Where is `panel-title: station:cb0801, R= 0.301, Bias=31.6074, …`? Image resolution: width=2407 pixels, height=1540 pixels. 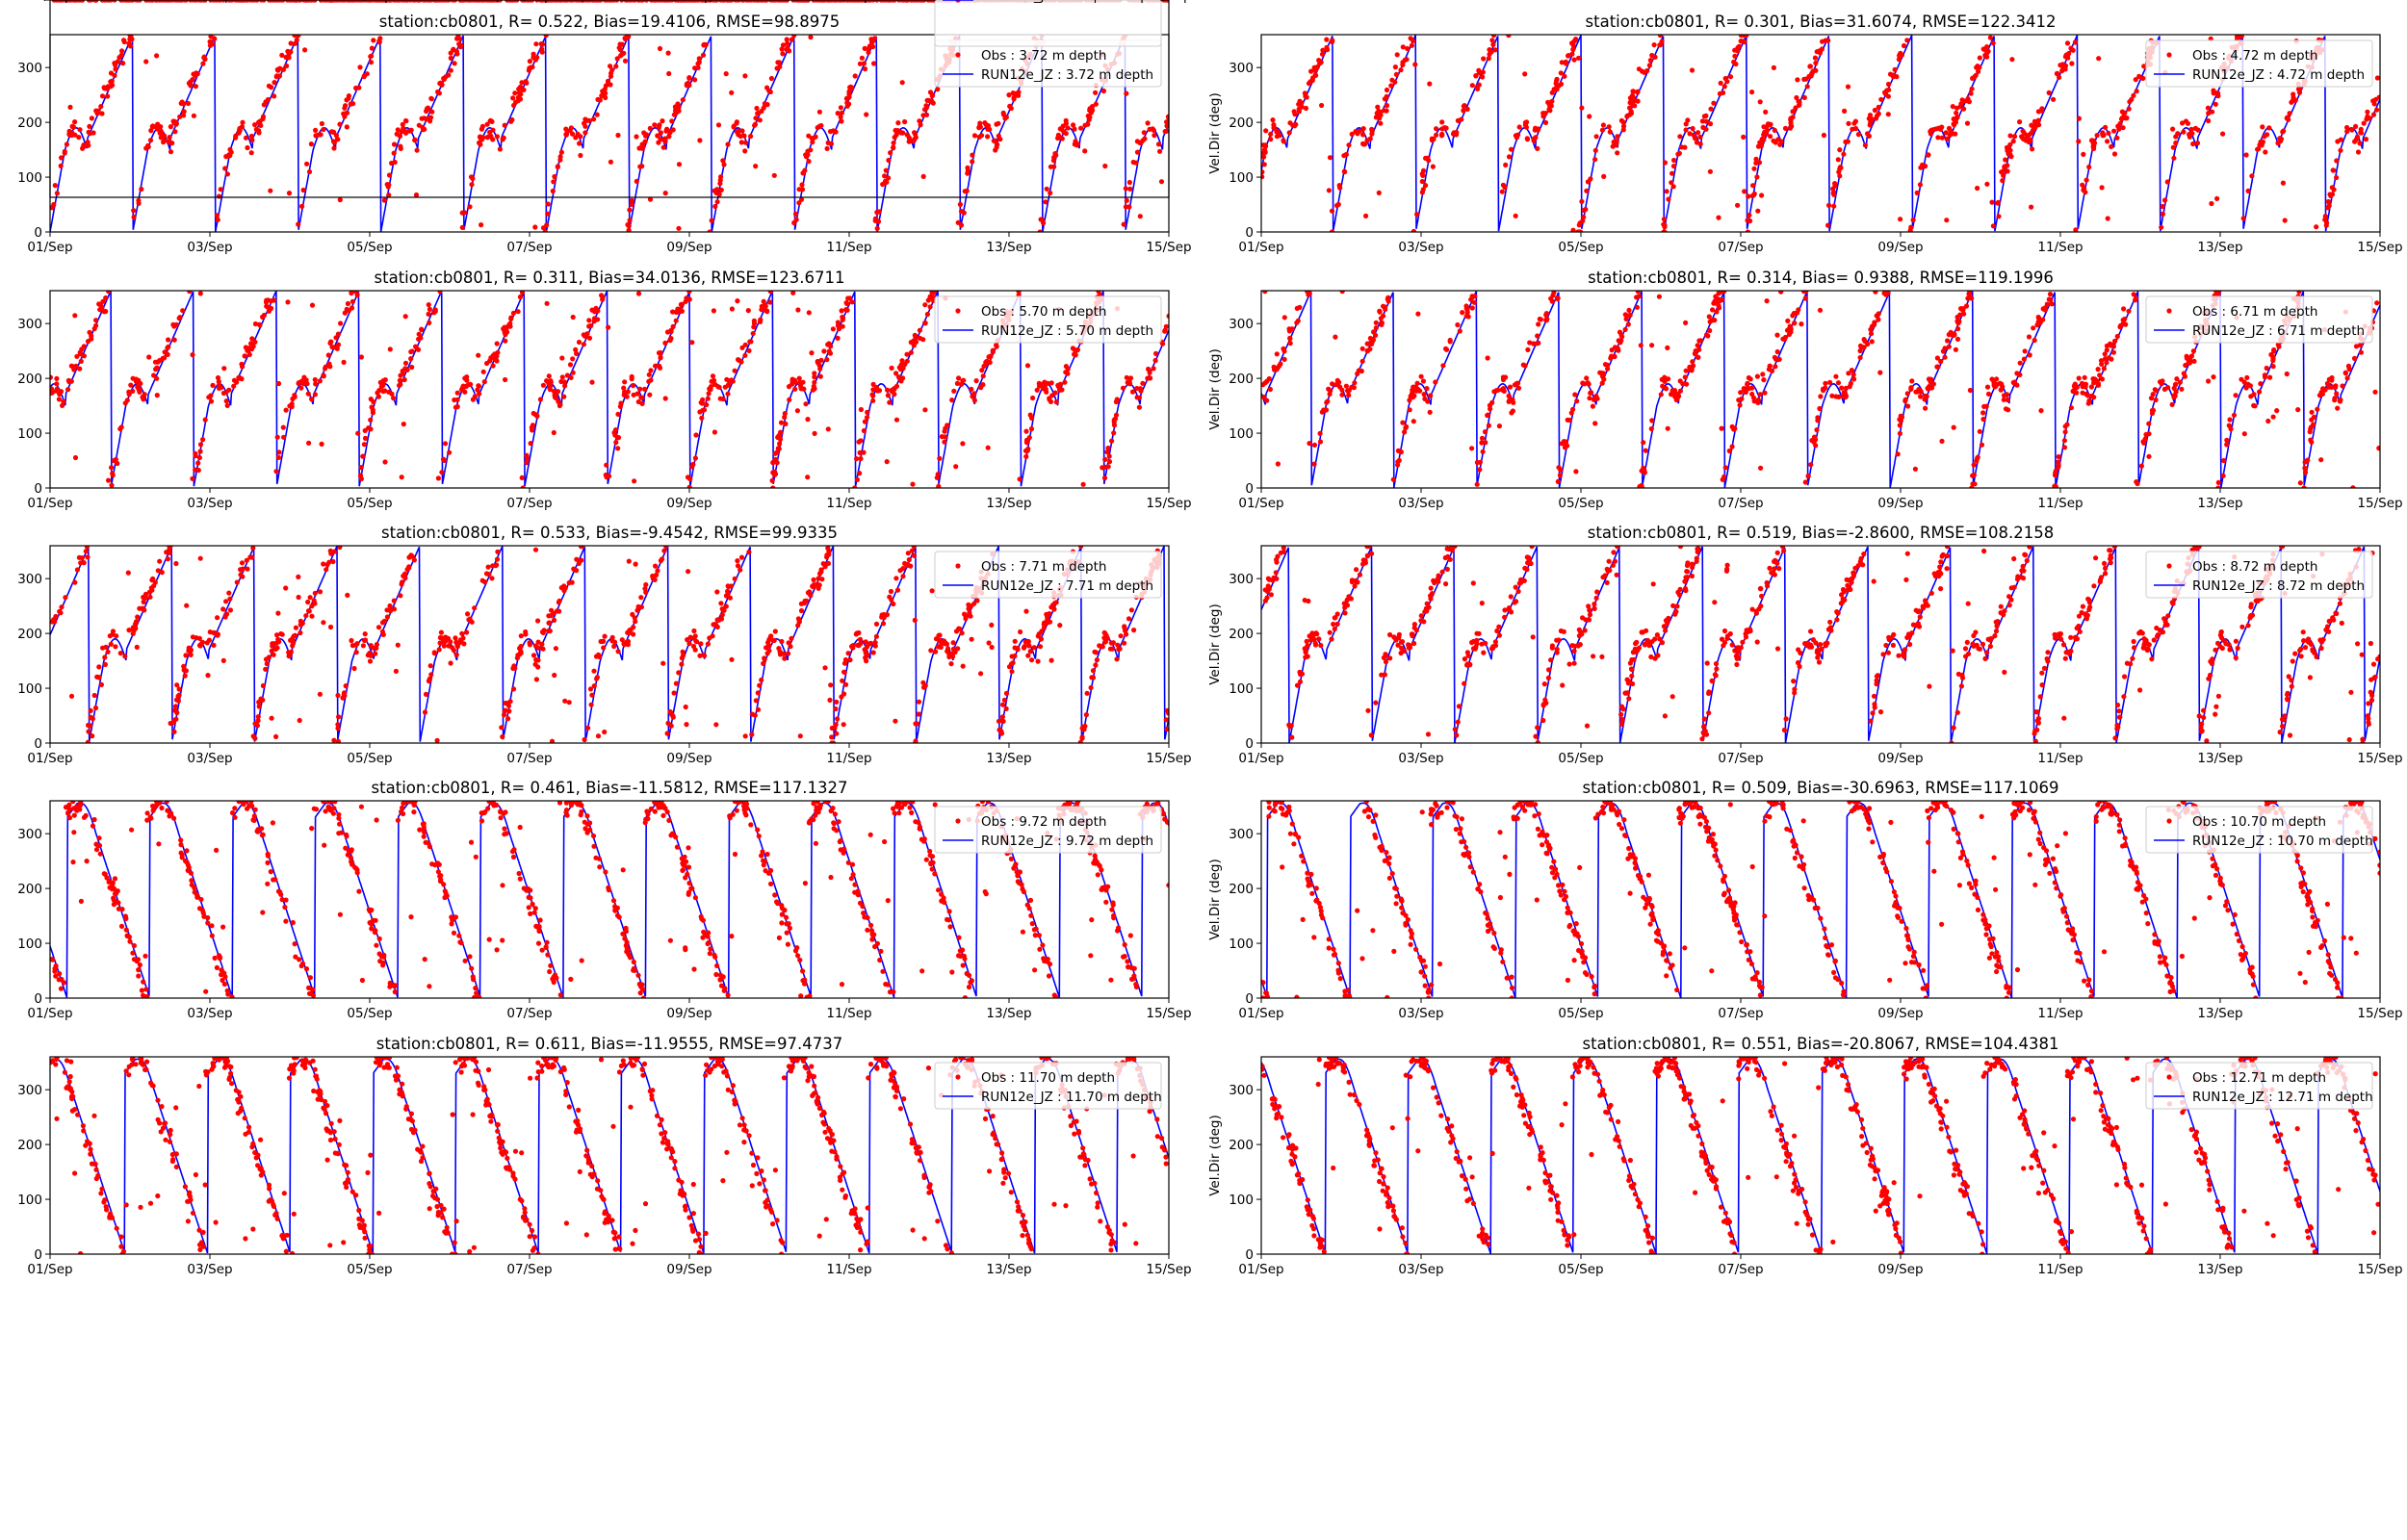 panel-title: station:cb0801, R= 0.301, Bias=31.6074, … is located at coordinates (1821, 22).